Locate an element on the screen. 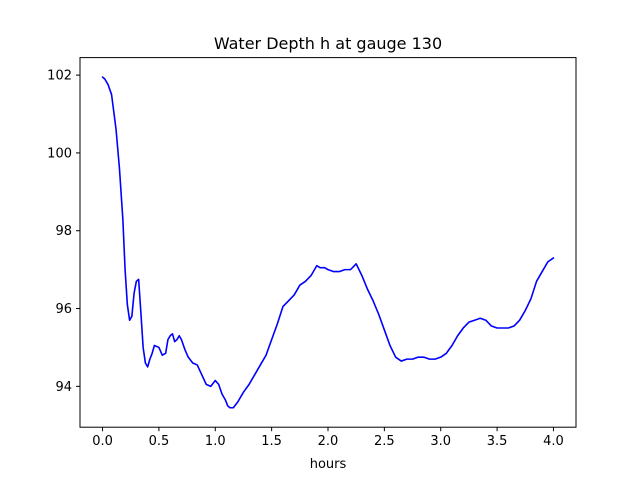 The width and height of the screenshot is (640, 484). x-tick-label: 2.5 is located at coordinates (384, 441).